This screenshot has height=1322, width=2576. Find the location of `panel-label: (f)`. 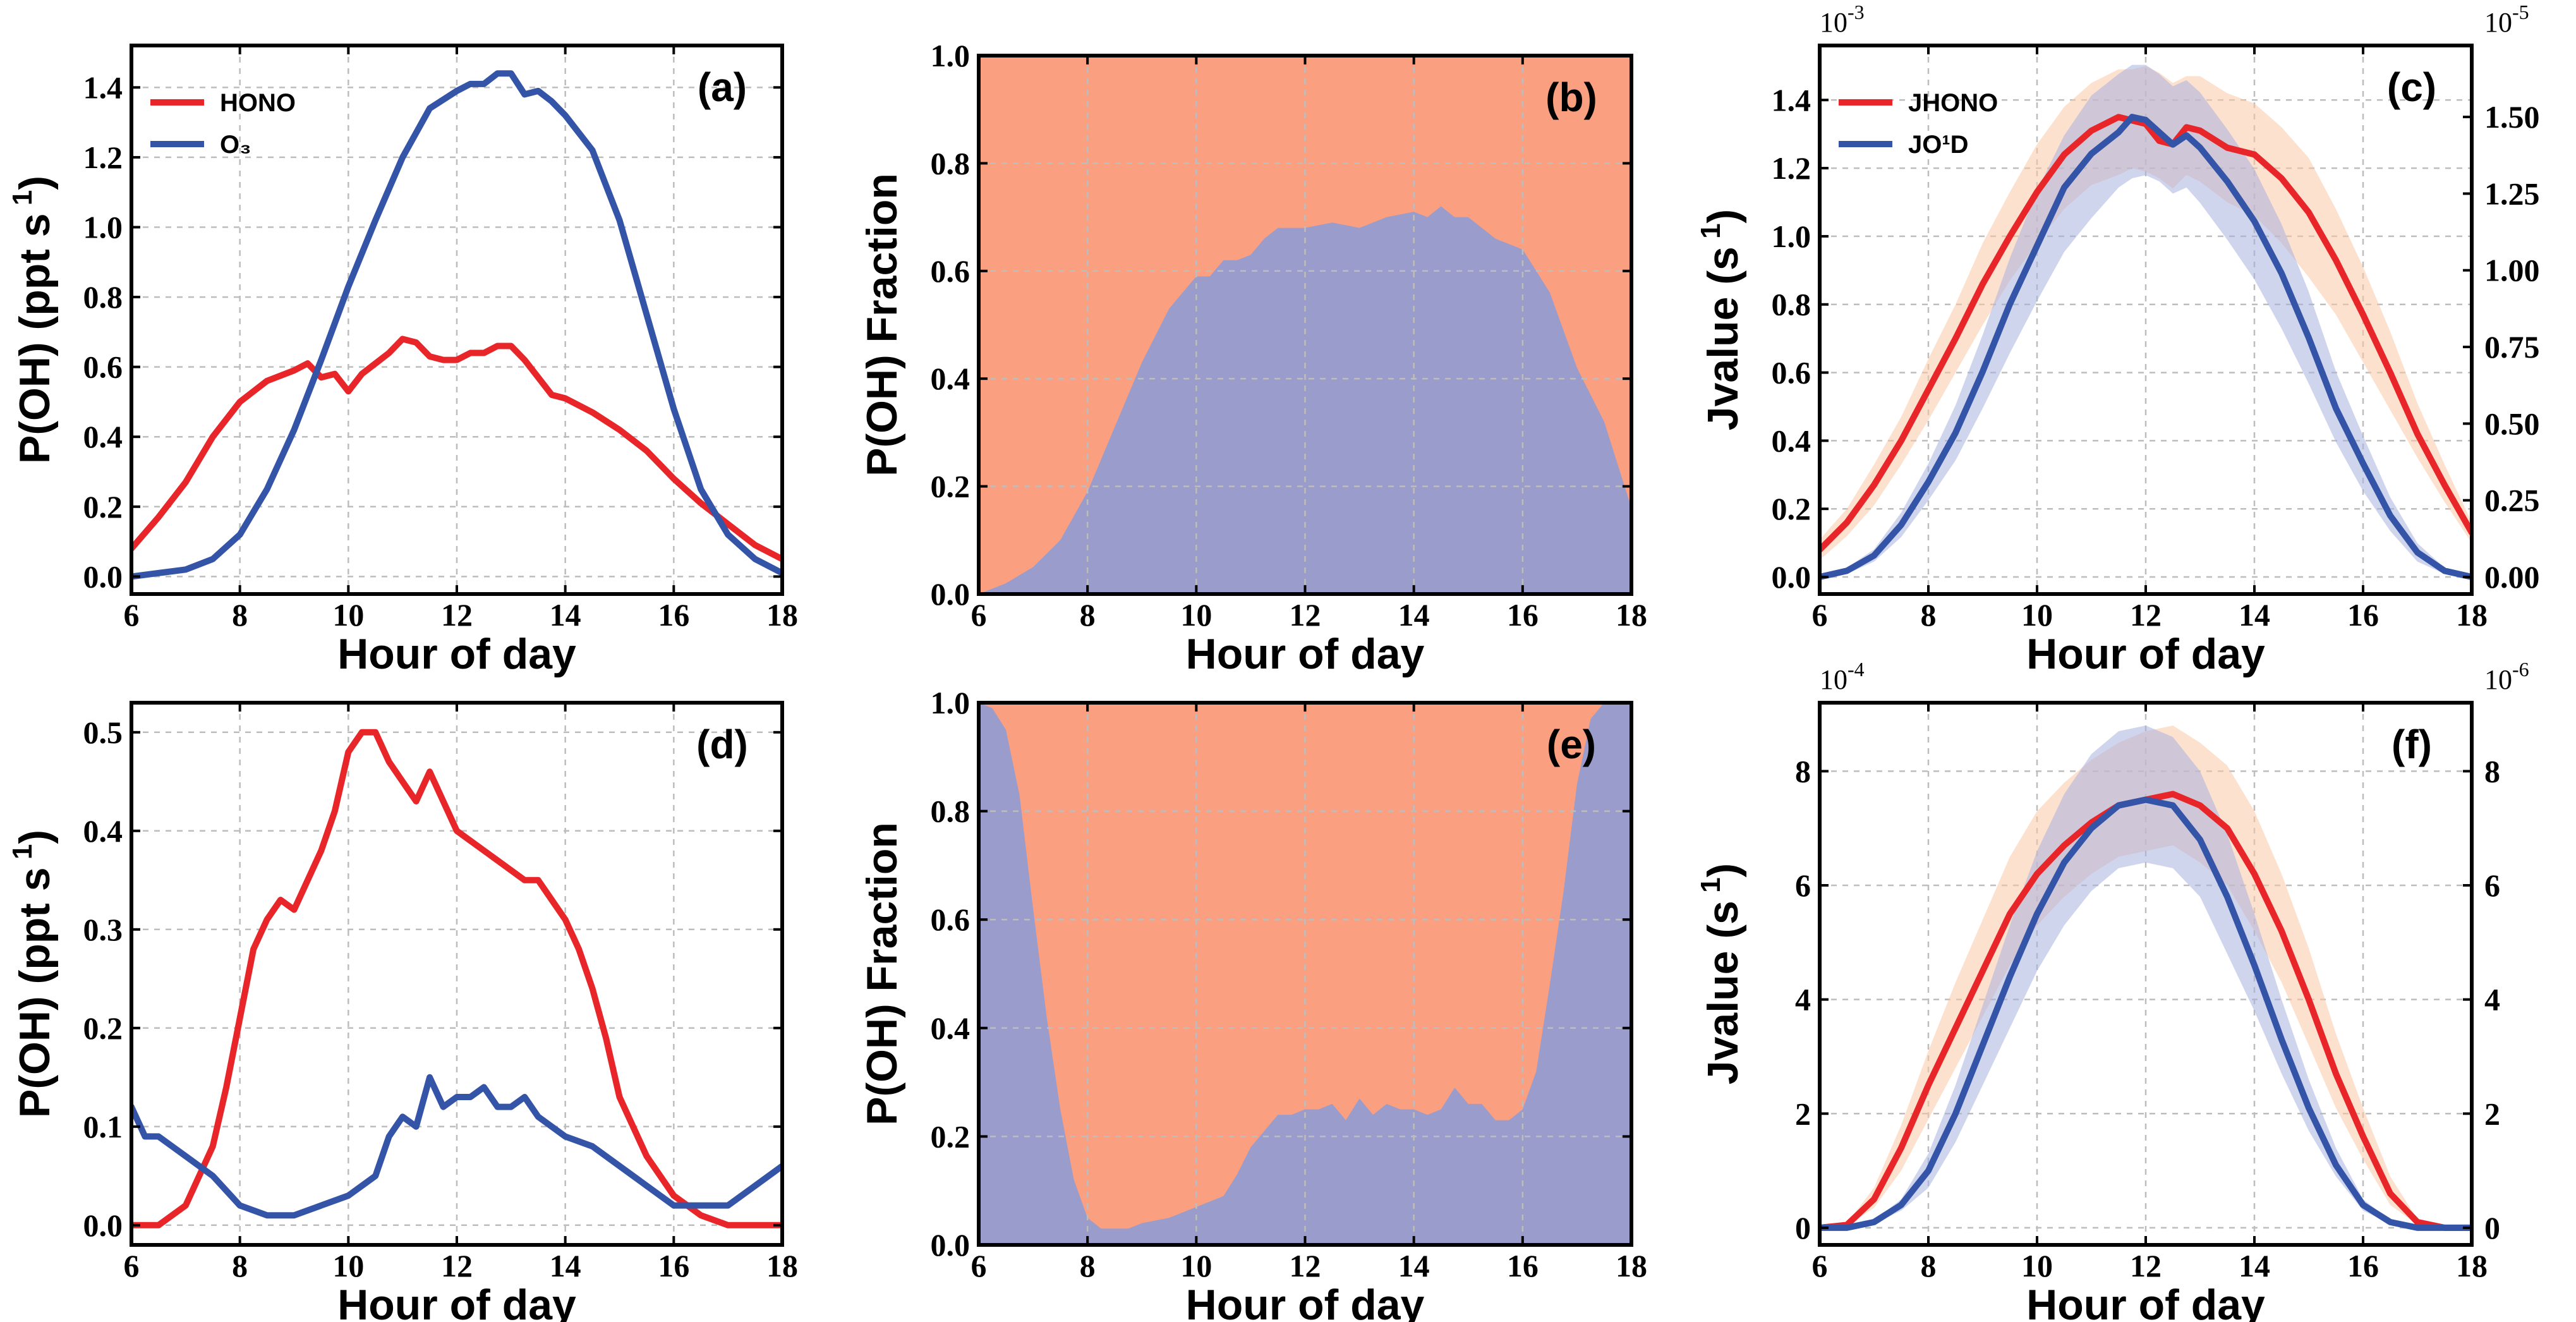

panel-label: (f) is located at coordinates (2412, 745).